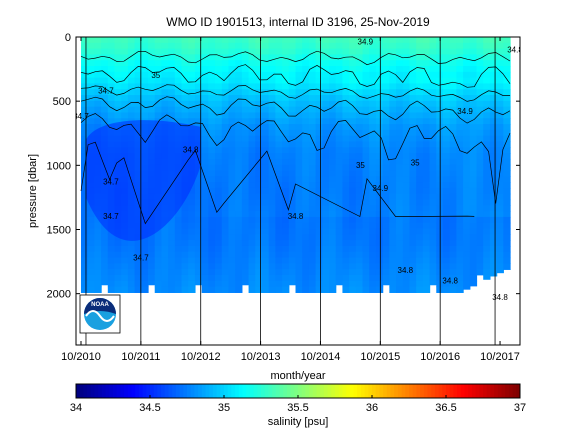 This screenshot has width=576, height=437. What do you see at coordinates (380, 357) in the screenshot?
I see `x-tick-label: 10/2015` at bounding box center [380, 357].